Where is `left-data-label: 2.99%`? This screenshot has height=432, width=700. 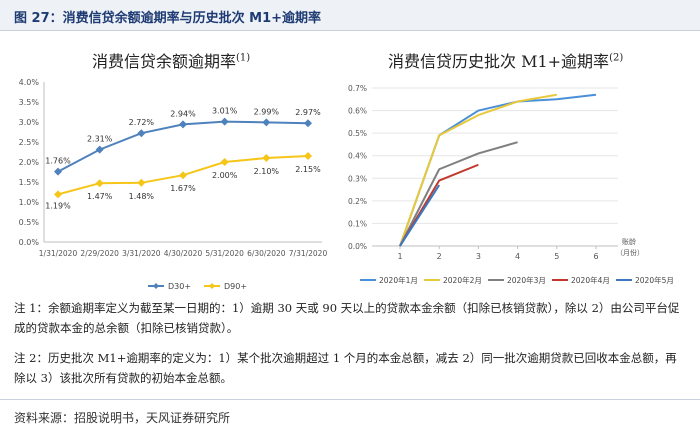
left-data-label: 2.99% is located at coordinates (267, 111).